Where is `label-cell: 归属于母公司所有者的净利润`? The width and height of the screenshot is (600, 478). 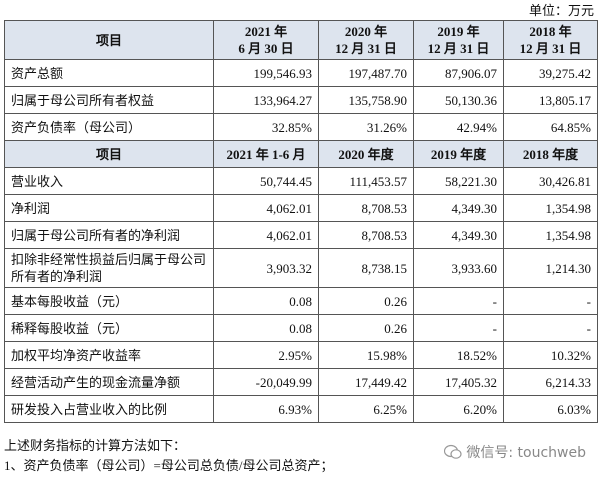
label-cell: 归属于母公司所有者的净利润 is located at coordinates (109, 235).